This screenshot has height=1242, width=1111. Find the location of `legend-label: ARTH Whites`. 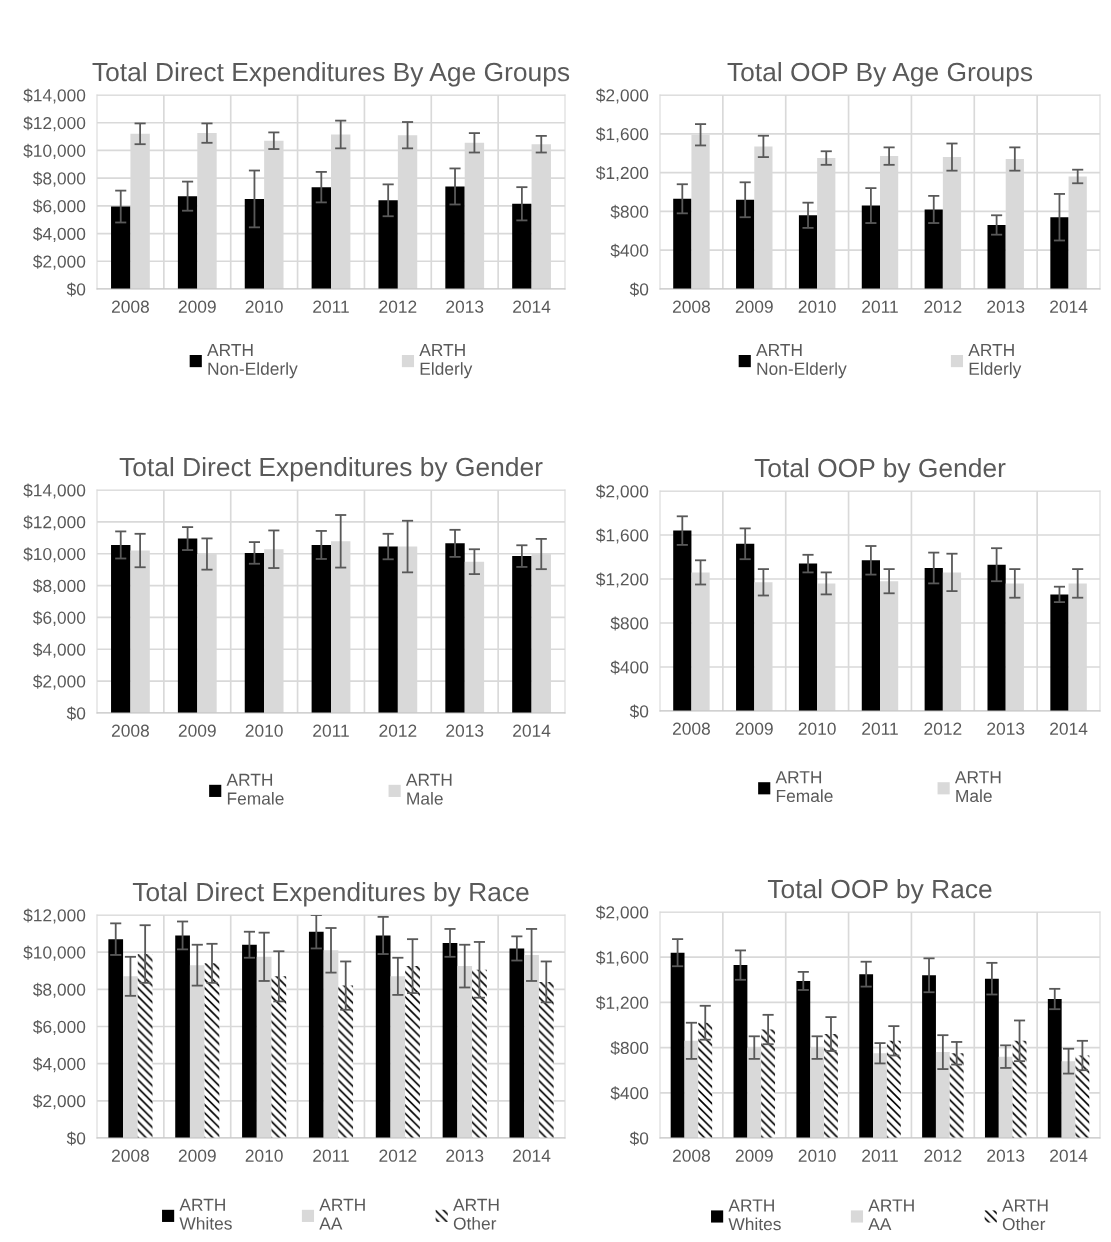

legend-label: ARTH Whites is located at coordinates (754, 1215).